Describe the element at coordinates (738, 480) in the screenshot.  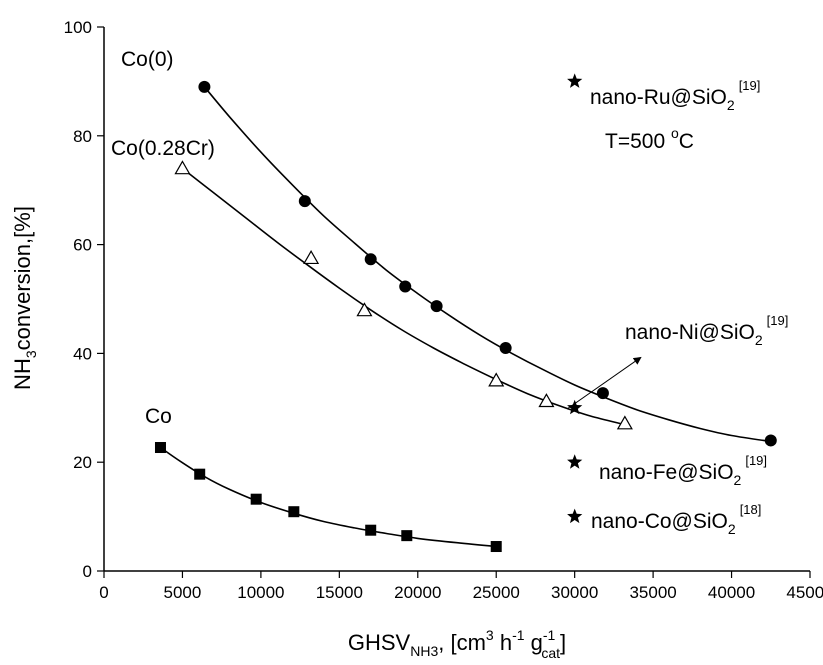
I see `ref-label-fe-sub: 2` at that location.